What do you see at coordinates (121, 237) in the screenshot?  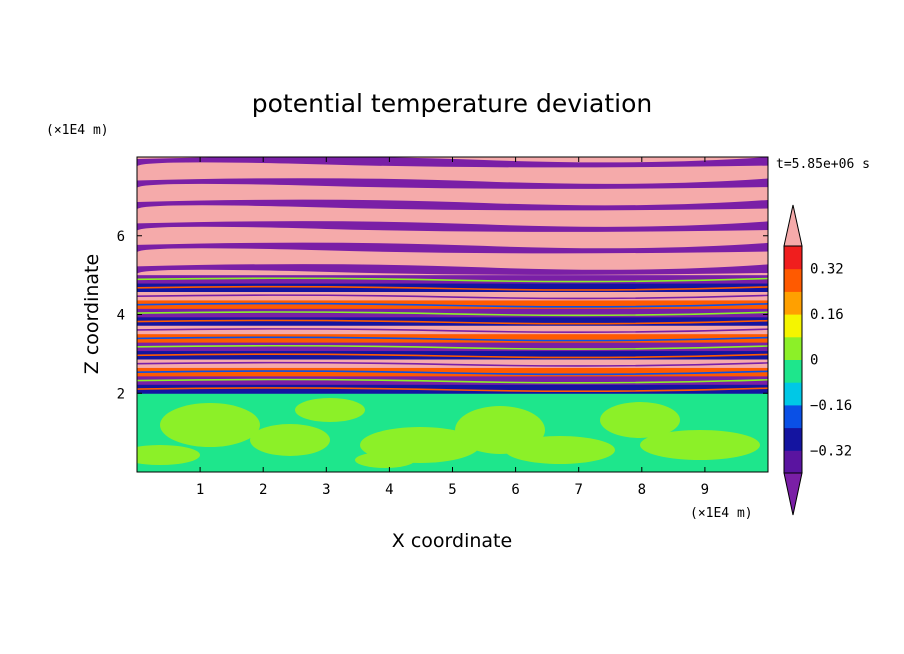 I see `y-tick-label: 6` at bounding box center [121, 237].